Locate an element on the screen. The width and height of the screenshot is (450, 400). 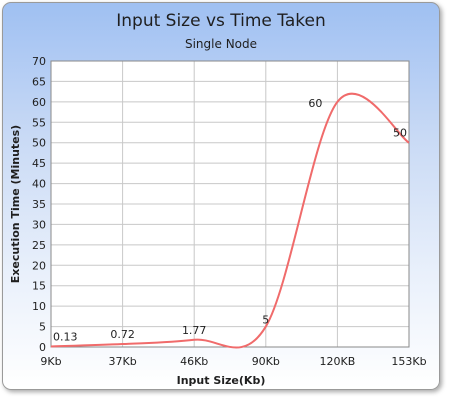
y-tick-label: 5 is located at coordinates (42, 327).